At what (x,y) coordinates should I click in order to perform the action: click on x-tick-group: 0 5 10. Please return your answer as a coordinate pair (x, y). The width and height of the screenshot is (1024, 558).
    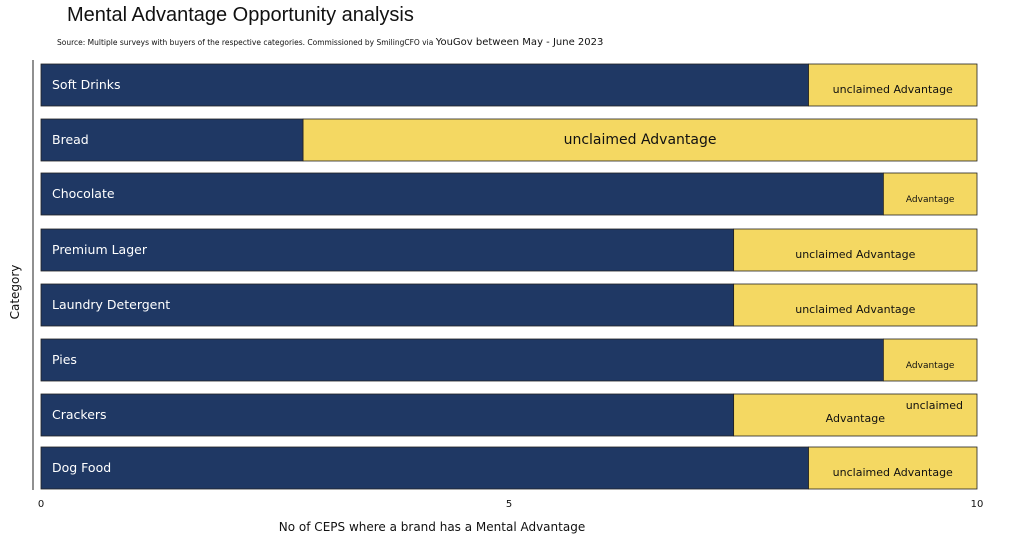
    Looking at the image, I should click on (511, 504).